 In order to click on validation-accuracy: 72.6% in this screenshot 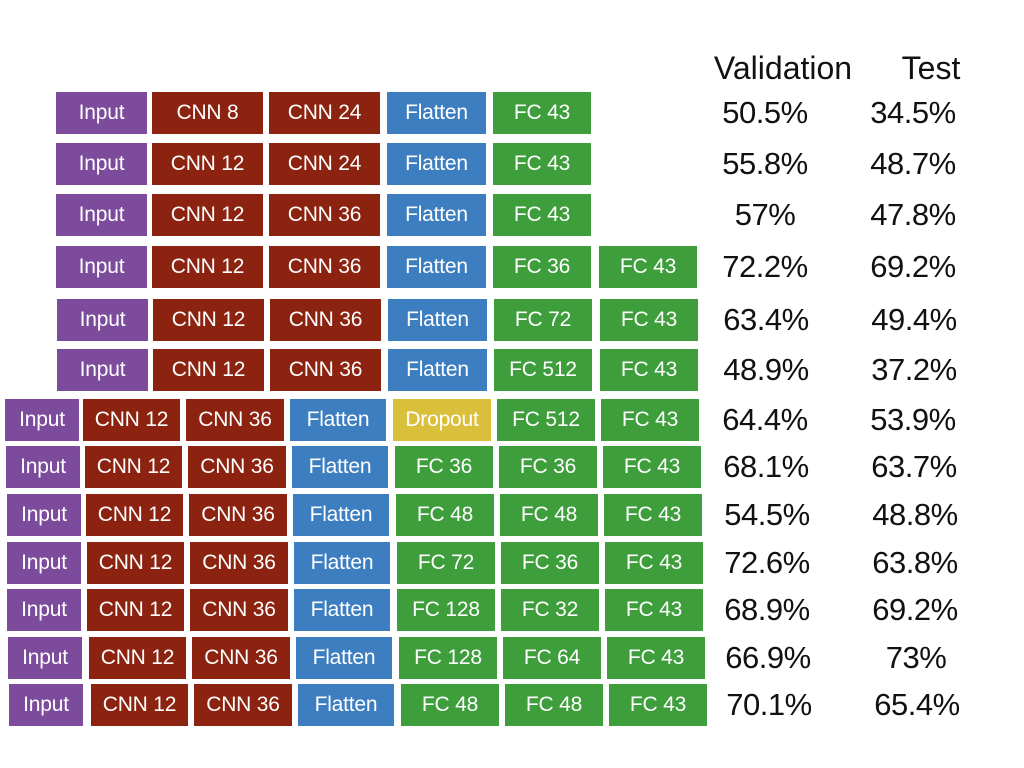, I will do `click(767, 562)`.